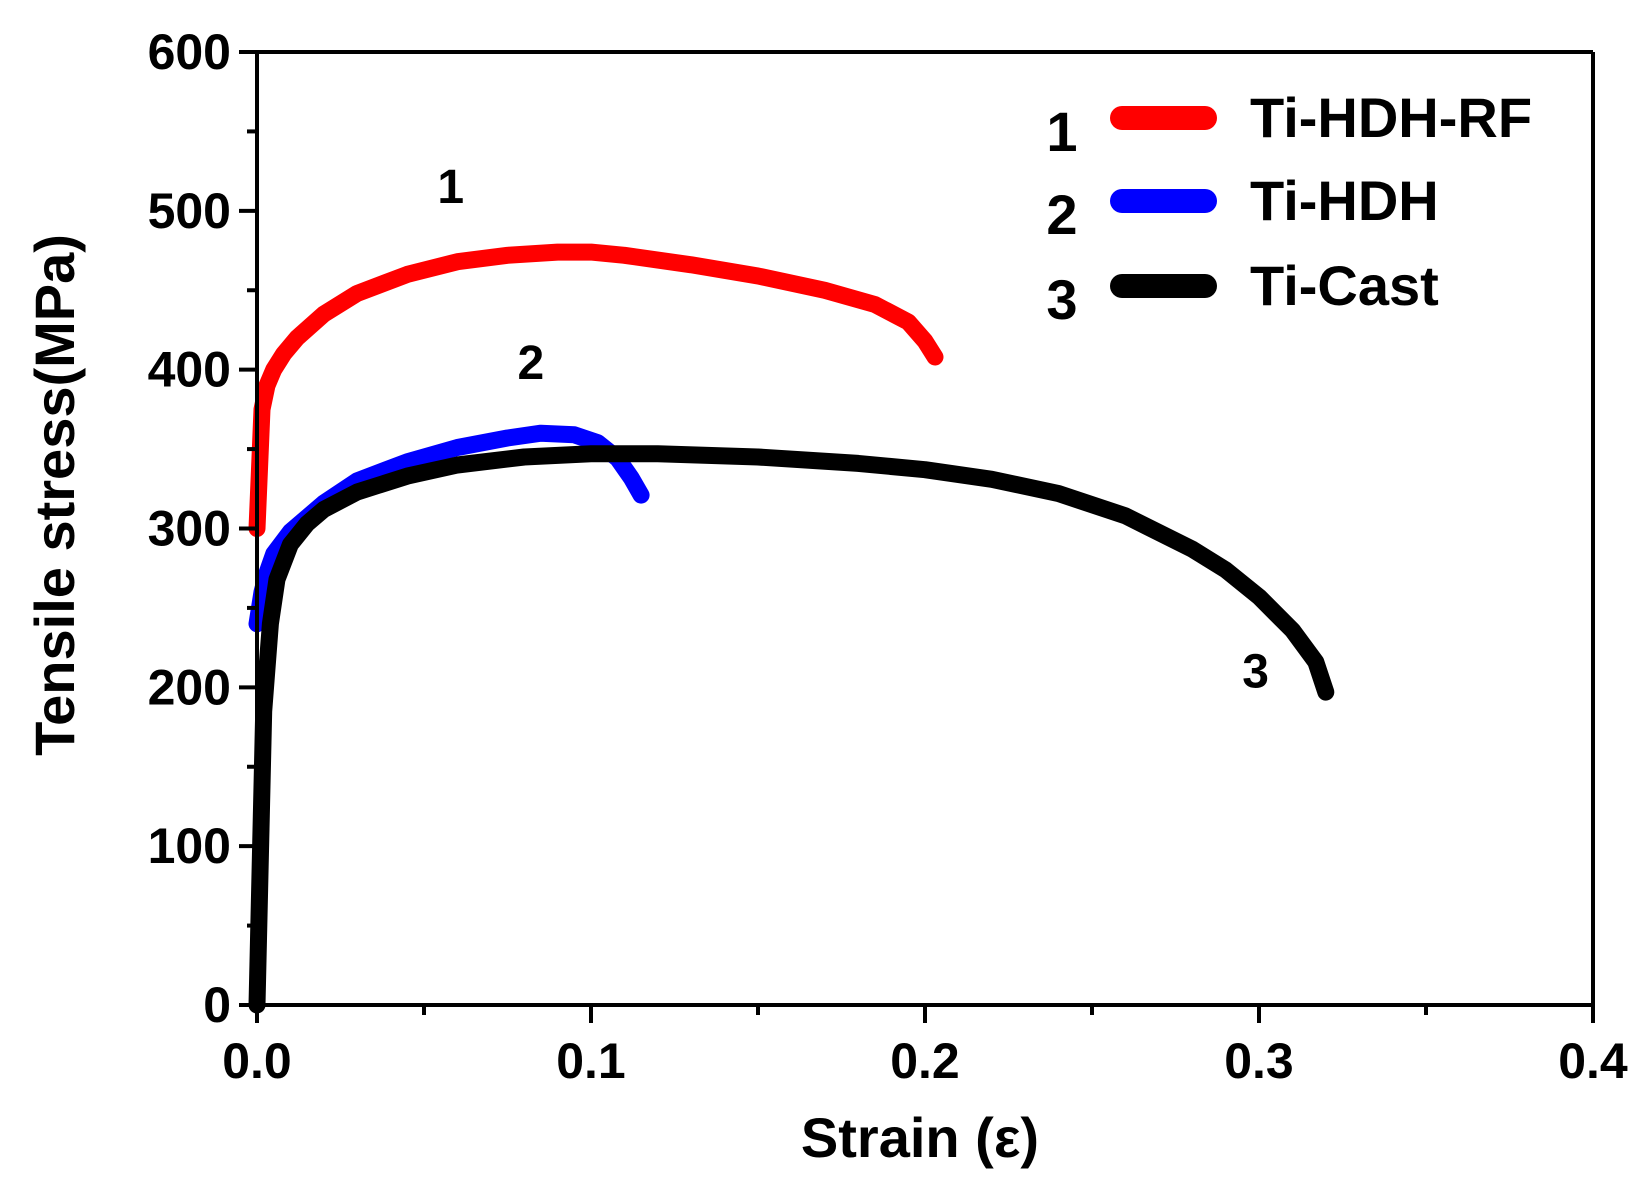  What do you see at coordinates (1344, 200) in the screenshot?
I see `legend-label: Ti-HDH` at bounding box center [1344, 200].